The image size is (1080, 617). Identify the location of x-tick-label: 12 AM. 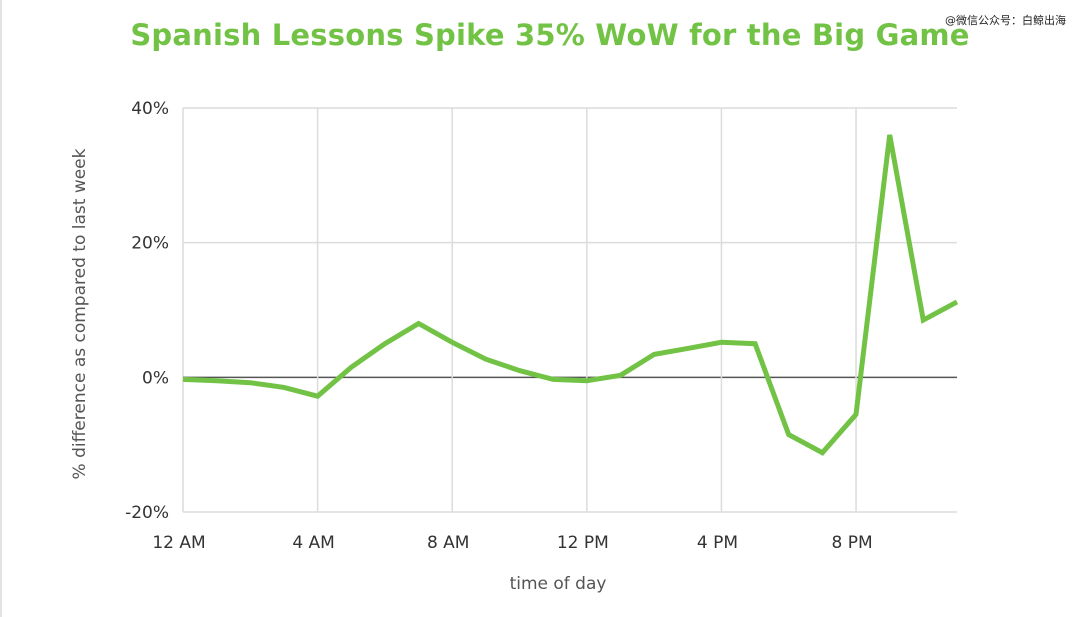
(178, 543).